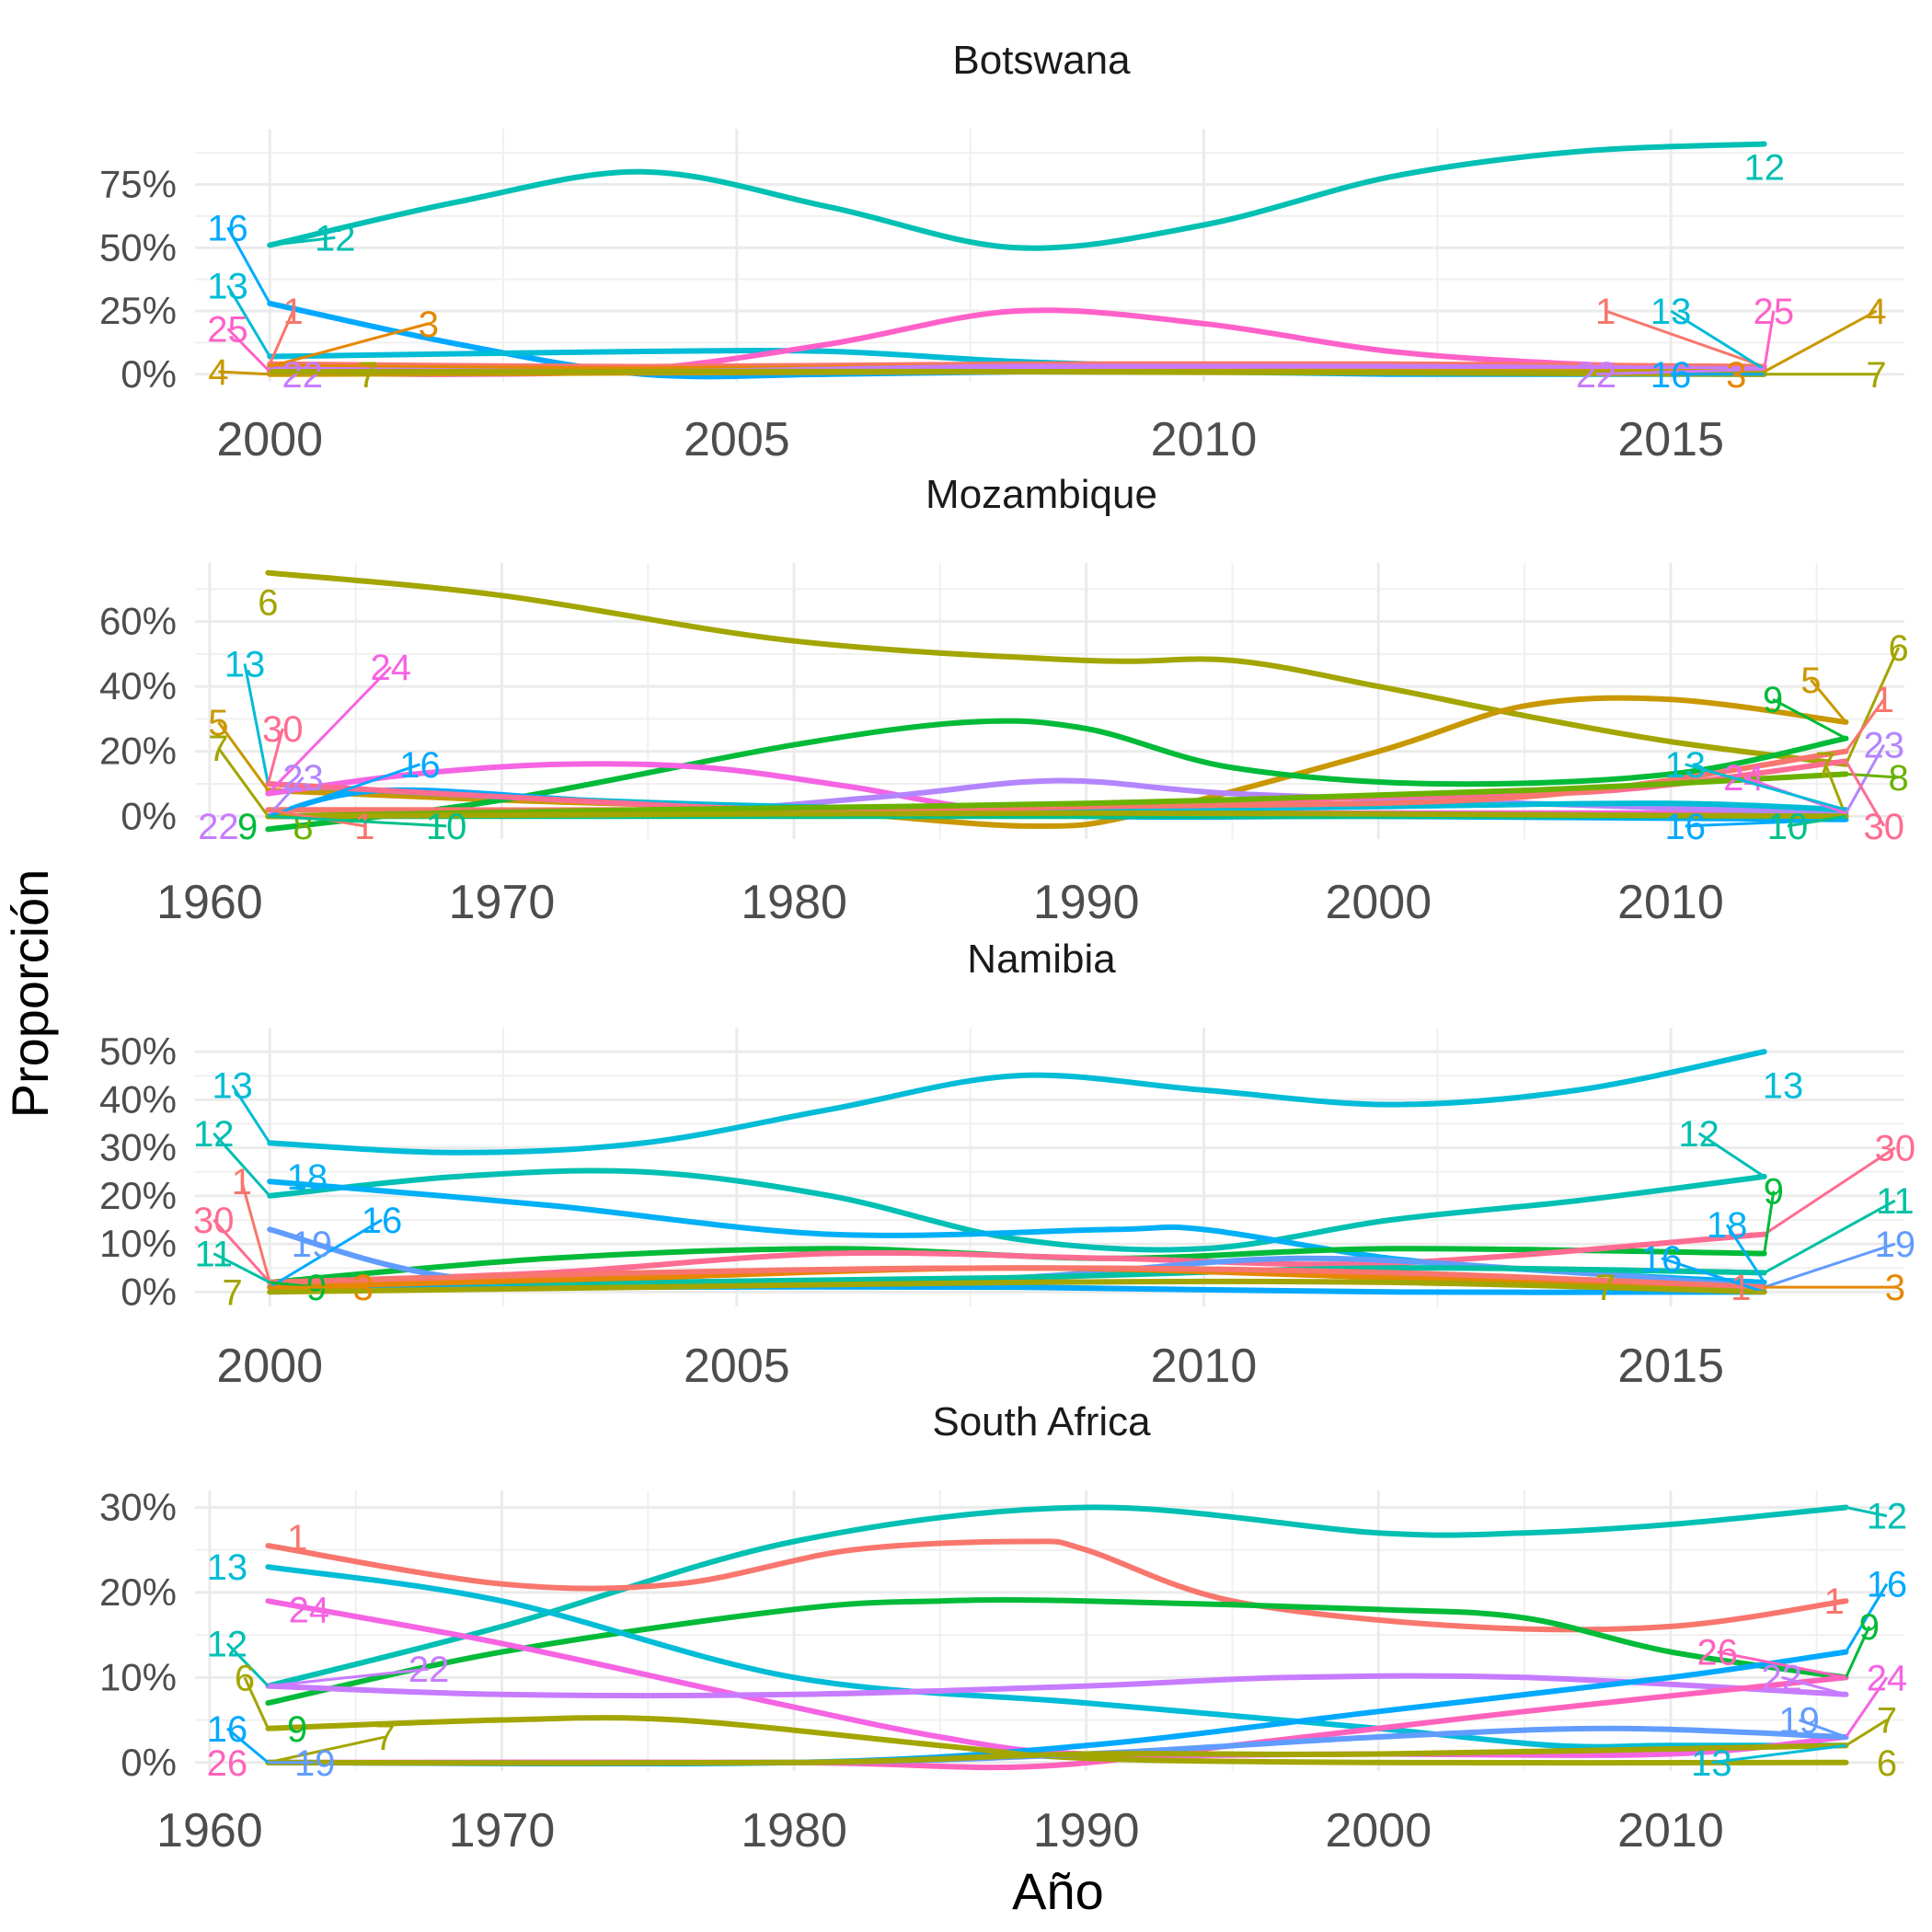  Describe the element at coordinates (30, 994) in the screenshot. I see `y-axis-title: Proporción` at that location.